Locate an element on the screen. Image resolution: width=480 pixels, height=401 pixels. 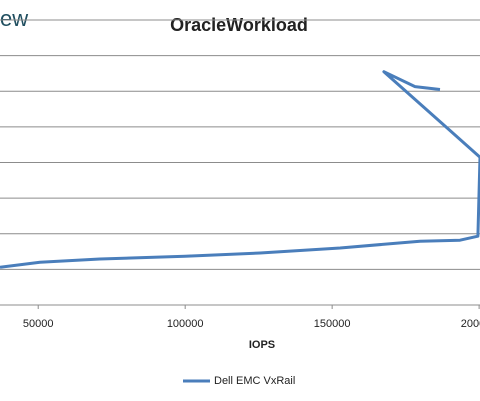
x-axis-label: IOPS is located at coordinates (262, 345).